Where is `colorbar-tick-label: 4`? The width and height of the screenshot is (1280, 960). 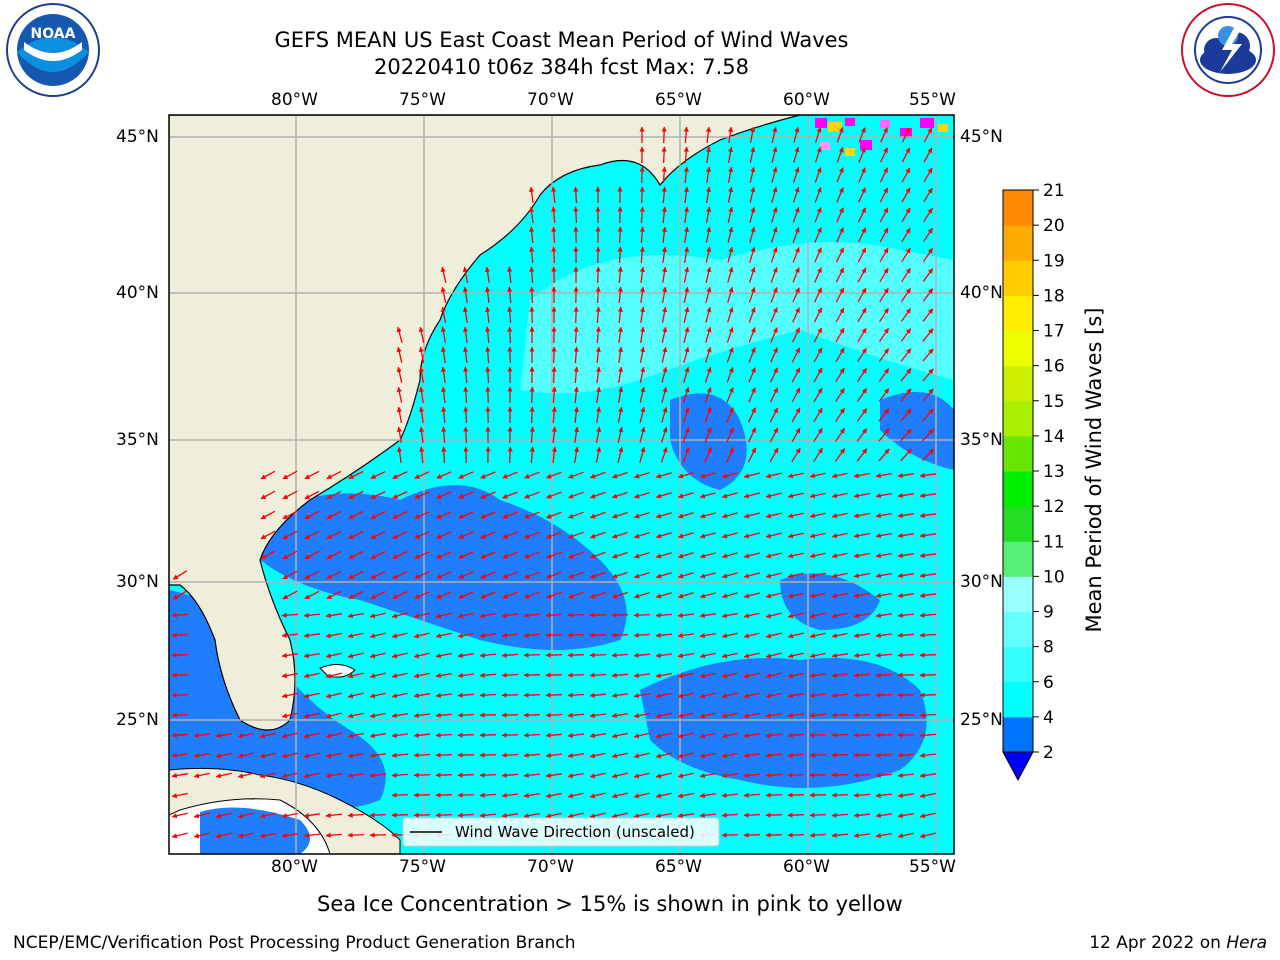
colorbar-tick-label: 4 is located at coordinates (1048, 718).